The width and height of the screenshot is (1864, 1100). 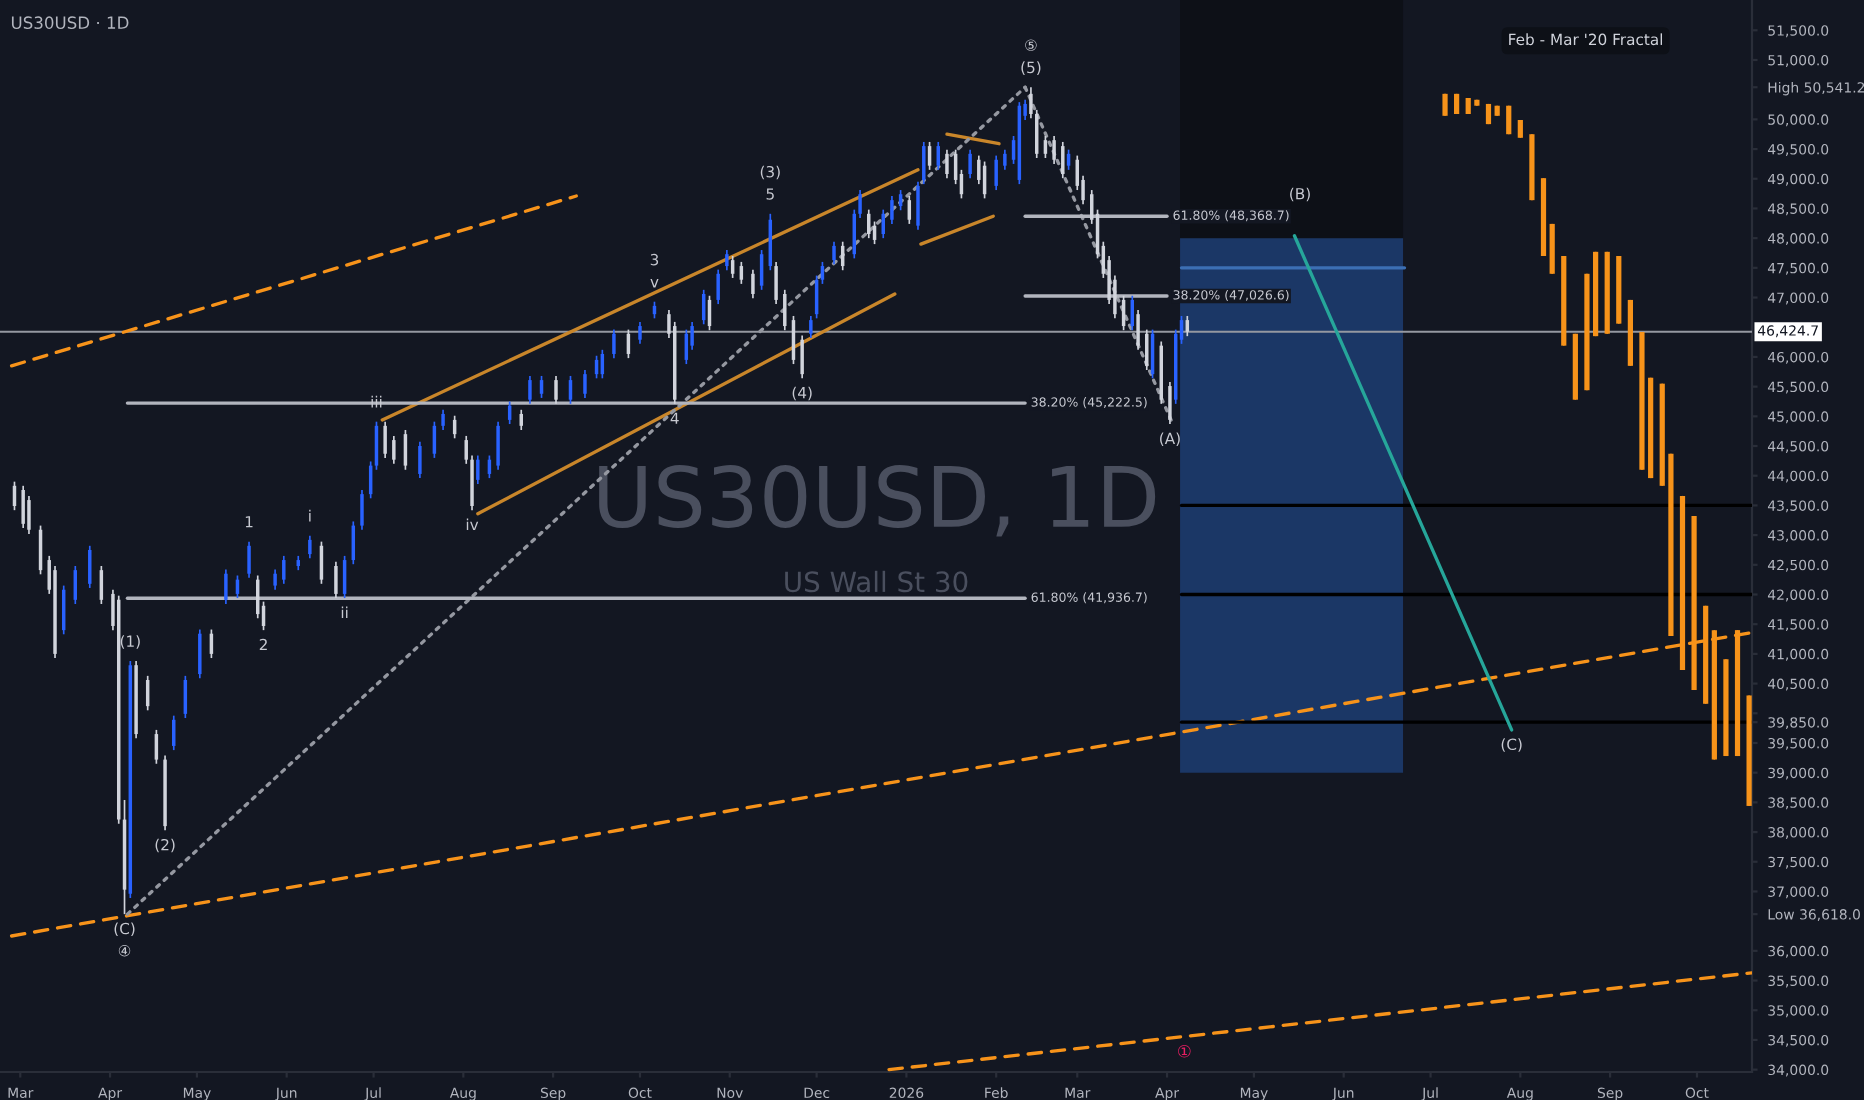 I want to click on text: US30USD, 1D, so click(x=877, y=500).